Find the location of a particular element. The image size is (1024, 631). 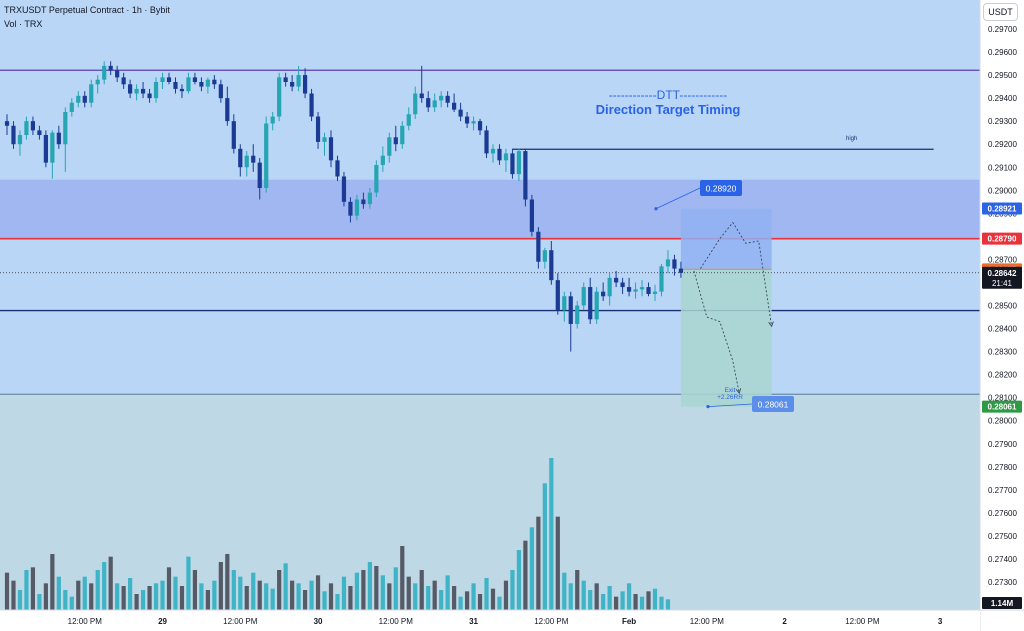

y-tick-label: 0.27400 is located at coordinates (1002, 559).